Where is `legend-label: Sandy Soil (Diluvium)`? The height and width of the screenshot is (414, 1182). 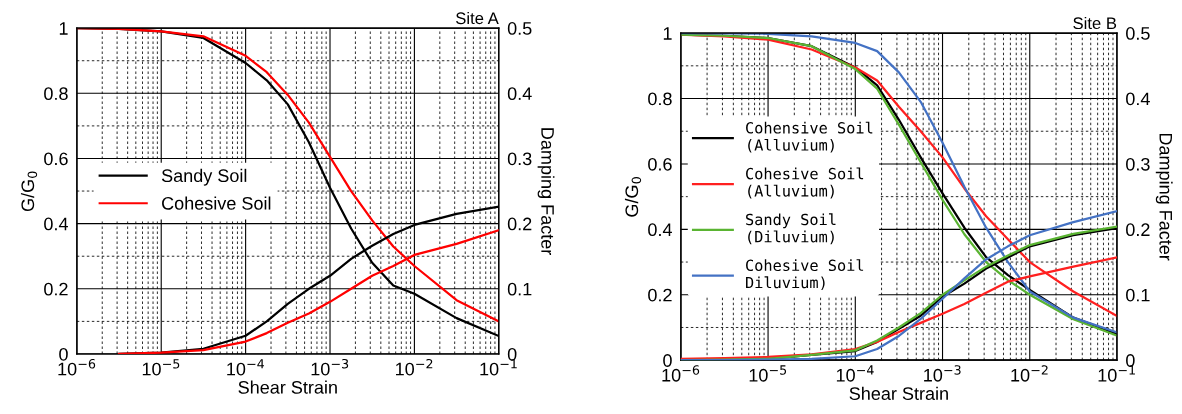 legend-label: Sandy Soil (Diluvium) is located at coordinates (791, 229).